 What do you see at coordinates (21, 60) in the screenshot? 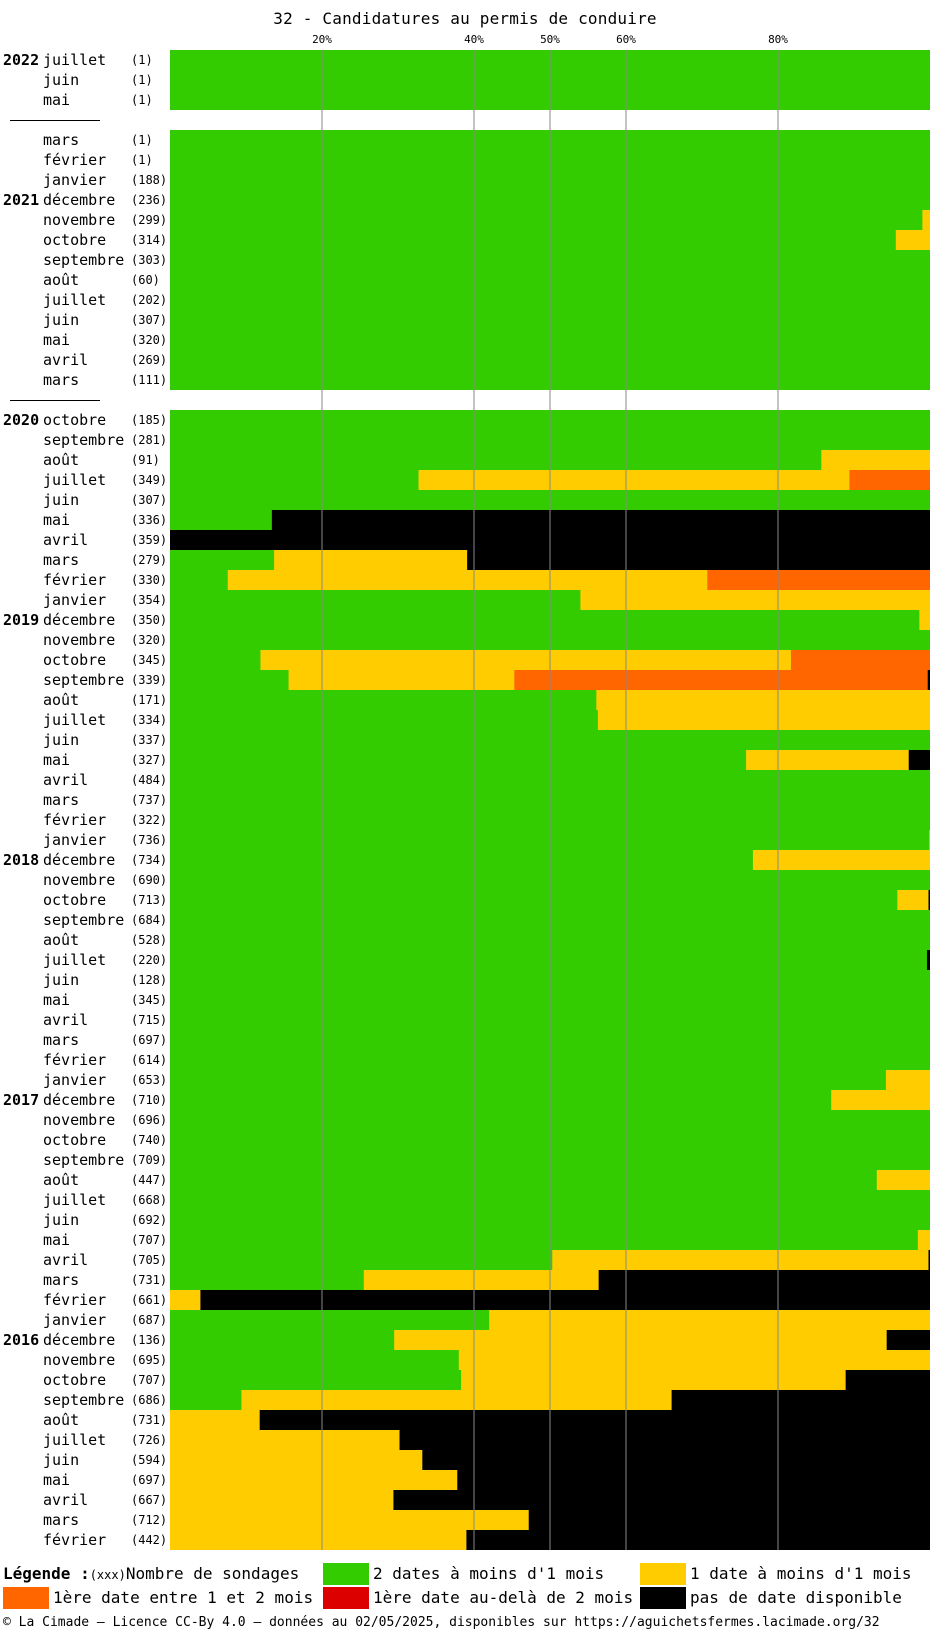
I see `row-year-label: 2022` at bounding box center [21, 60].